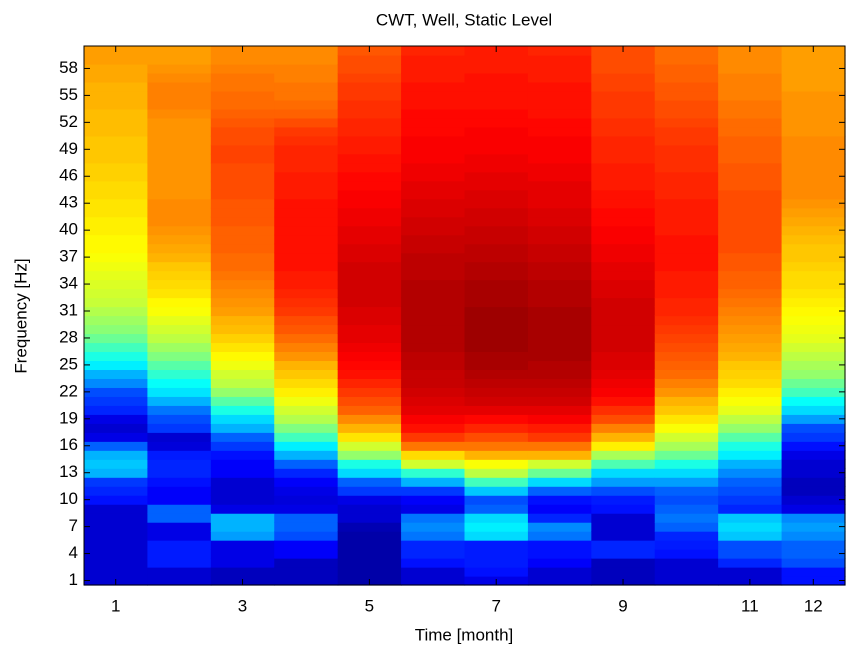 This screenshot has width=846, height=651. Describe the element at coordinates (73, 552) in the screenshot. I see `y-tick-label: 4` at that location.